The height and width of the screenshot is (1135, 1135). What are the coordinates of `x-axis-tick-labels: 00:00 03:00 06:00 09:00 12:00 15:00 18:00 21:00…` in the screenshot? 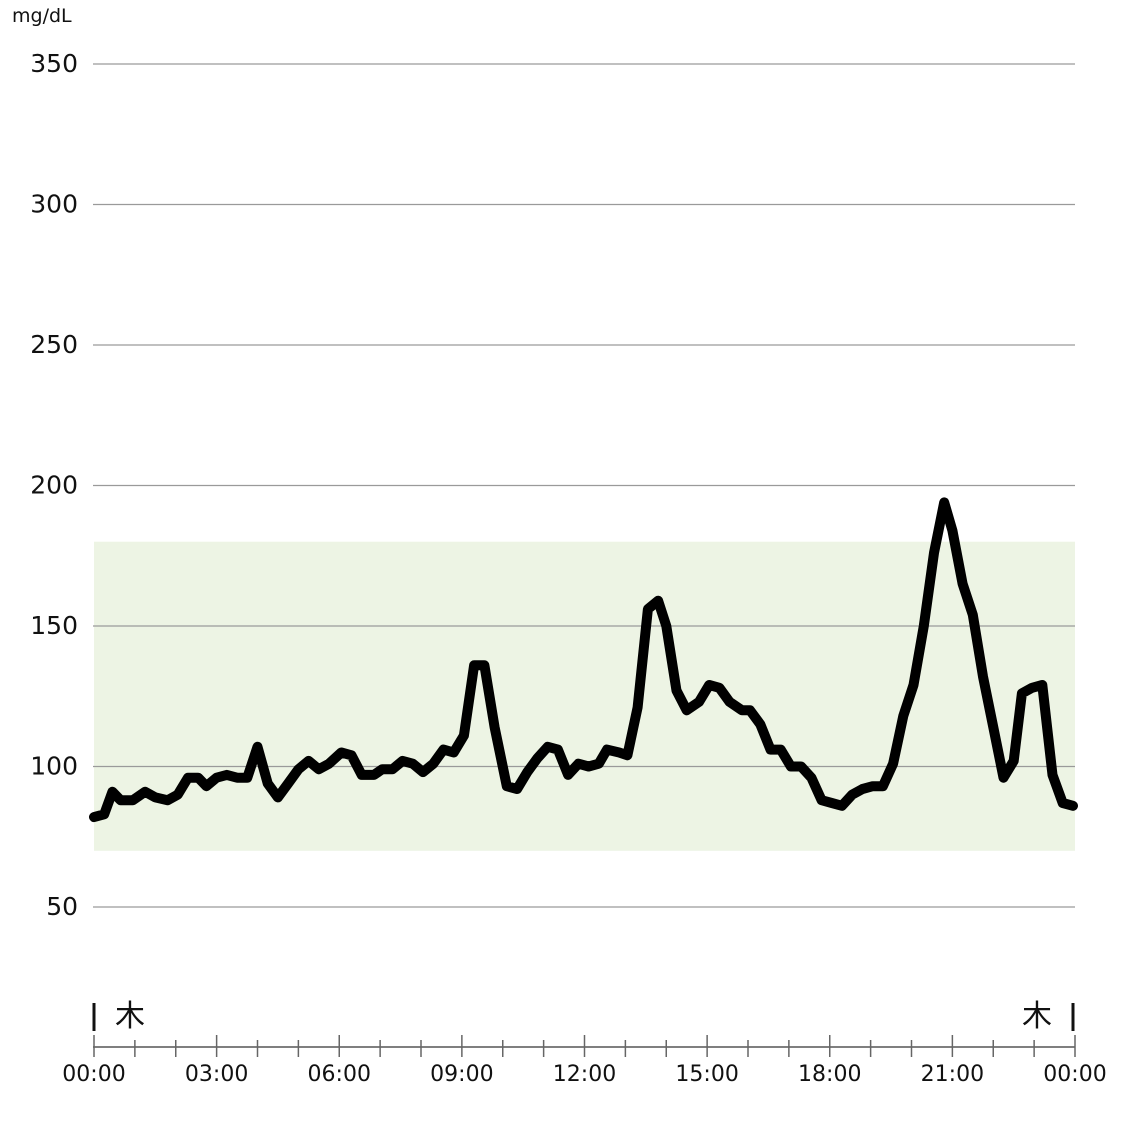 It's located at (584, 1074).